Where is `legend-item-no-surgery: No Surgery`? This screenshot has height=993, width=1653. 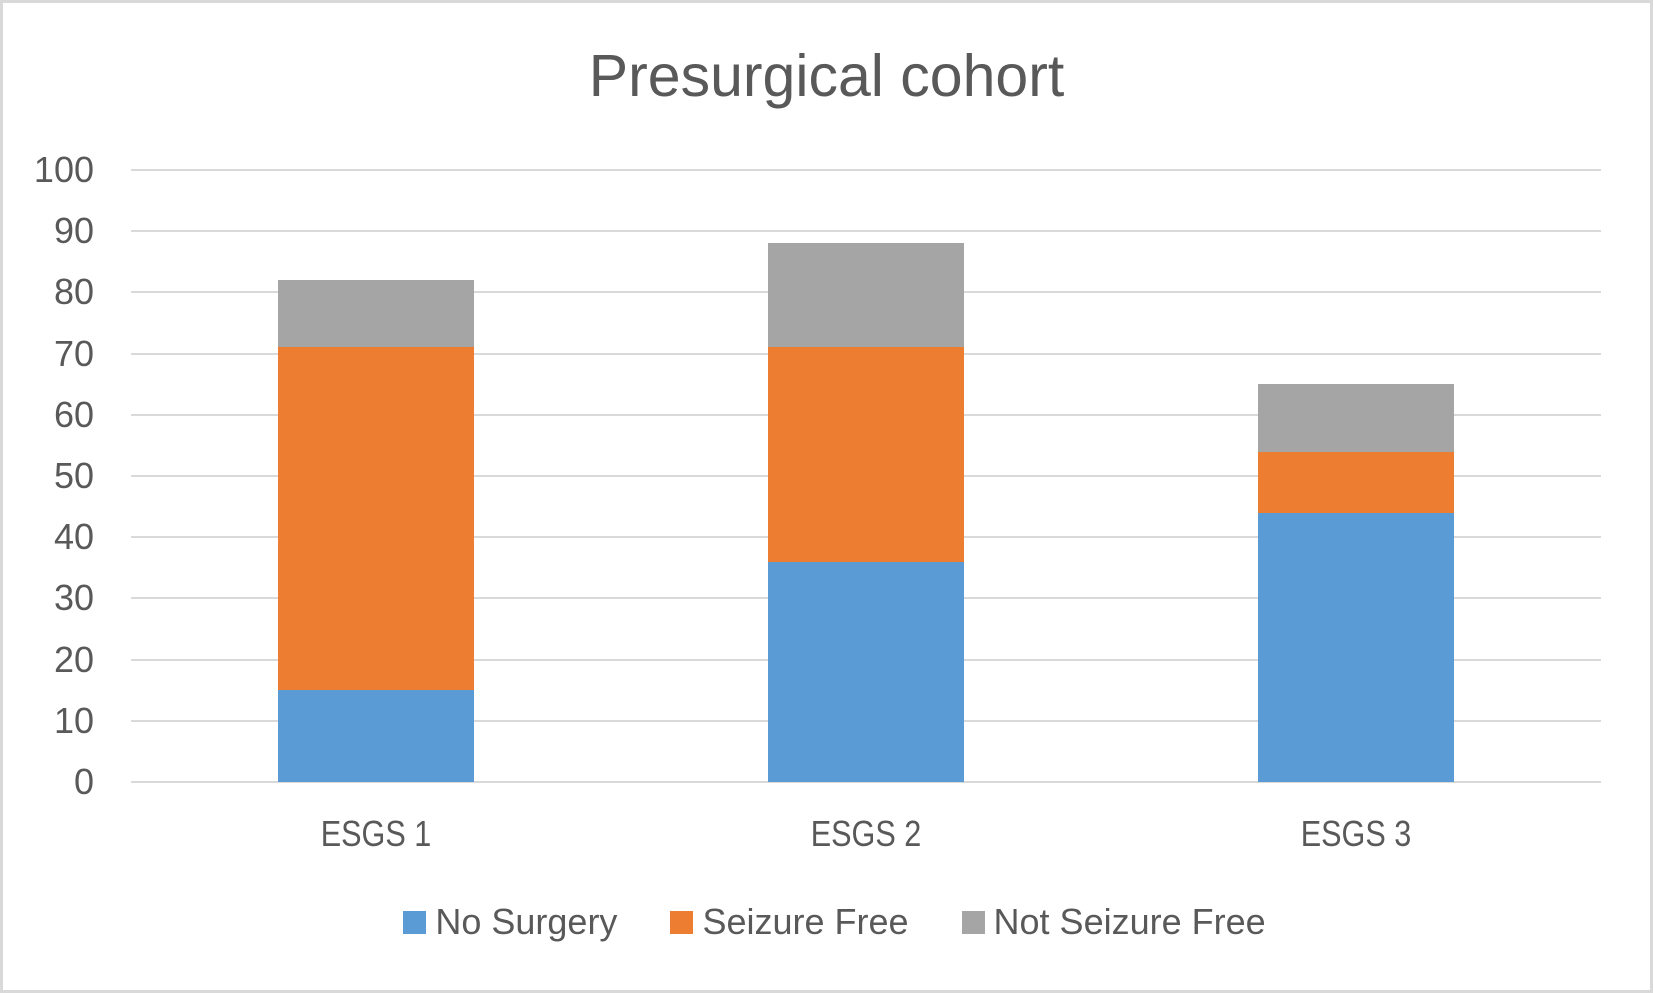
legend-item-no-surgery: No Surgery is located at coordinates (510, 922).